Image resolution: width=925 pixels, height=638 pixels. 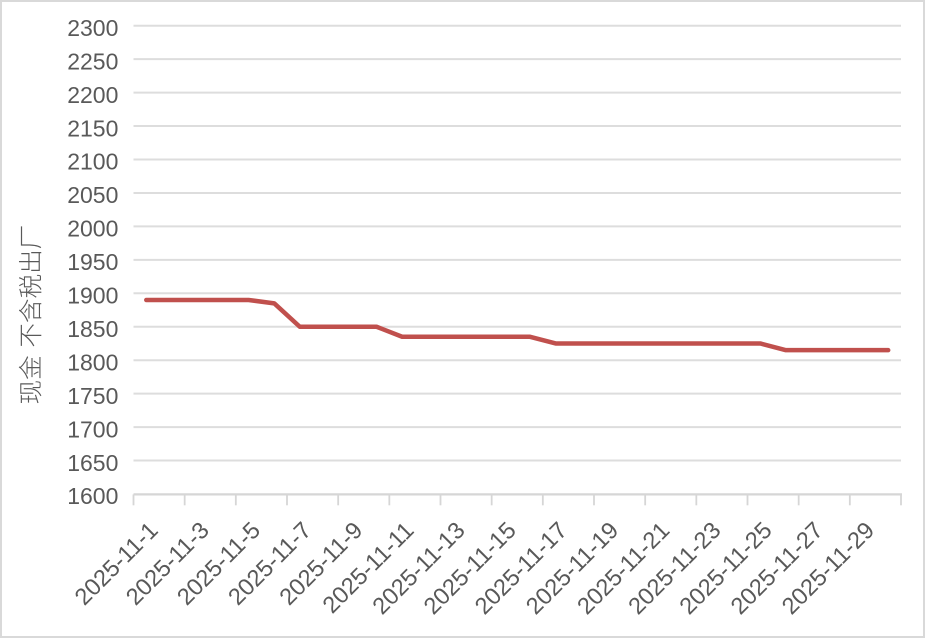 What do you see at coordinates (92, 396) in the screenshot?
I see `svg-text: 1750` at bounding box center [92, 396].